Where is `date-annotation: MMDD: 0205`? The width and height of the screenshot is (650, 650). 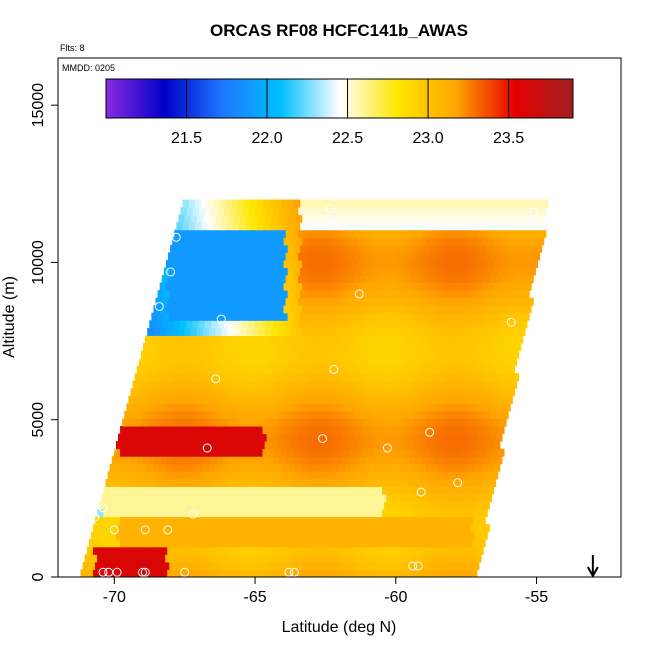
date-annotation: MMDD: 0205 is located at coordinates (88, 68).